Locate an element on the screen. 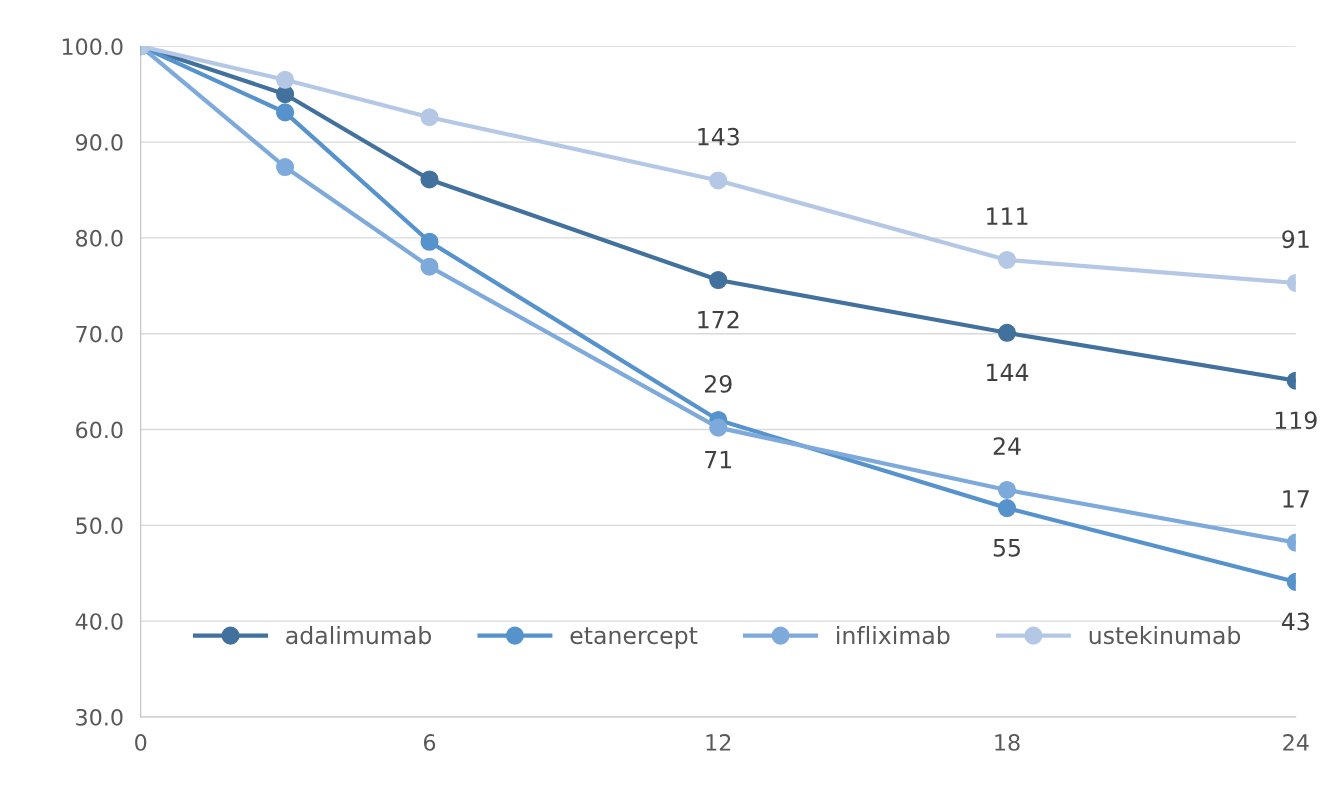  x-tick-label: 0 is located at coordinates (141, 742).